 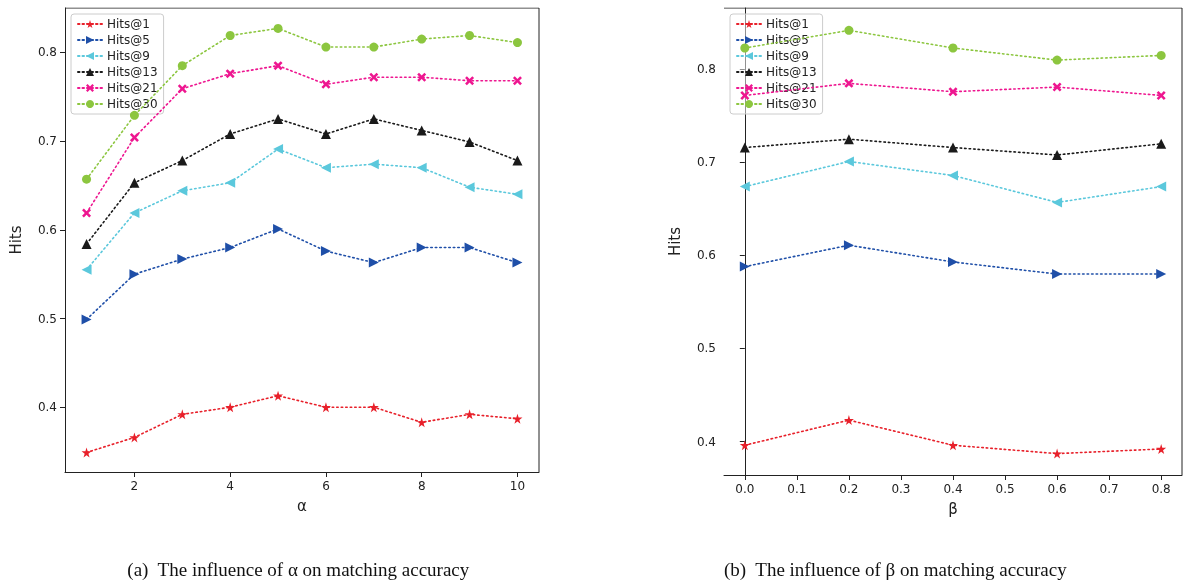 What do you see at coordinates (1057, 489) in the screenshot?
I see `x-tick-label: 0.6` at bounding box center [1057, 489].